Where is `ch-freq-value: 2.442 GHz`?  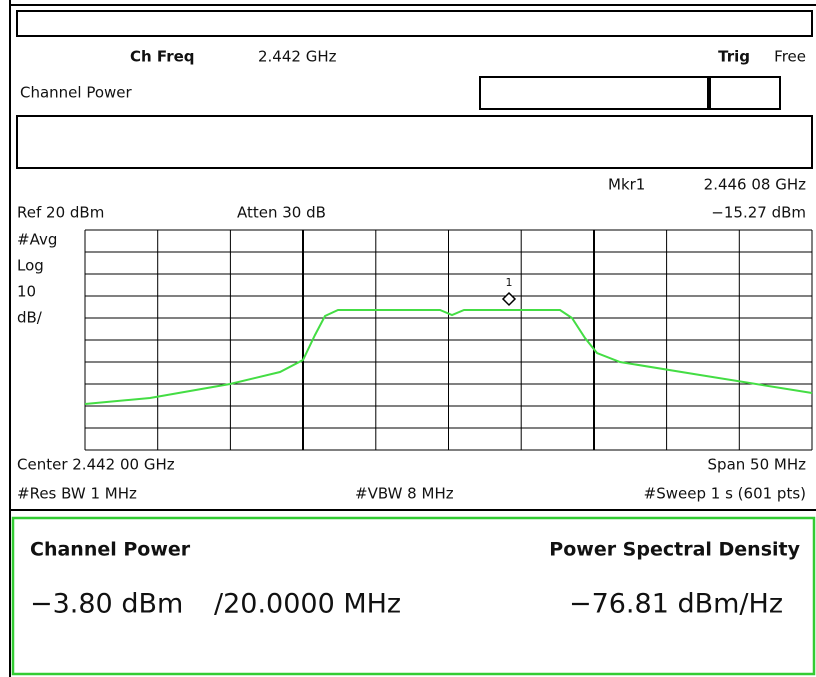 ch-freq-value: 2.442 GHz is located at coordinates (297, 57).